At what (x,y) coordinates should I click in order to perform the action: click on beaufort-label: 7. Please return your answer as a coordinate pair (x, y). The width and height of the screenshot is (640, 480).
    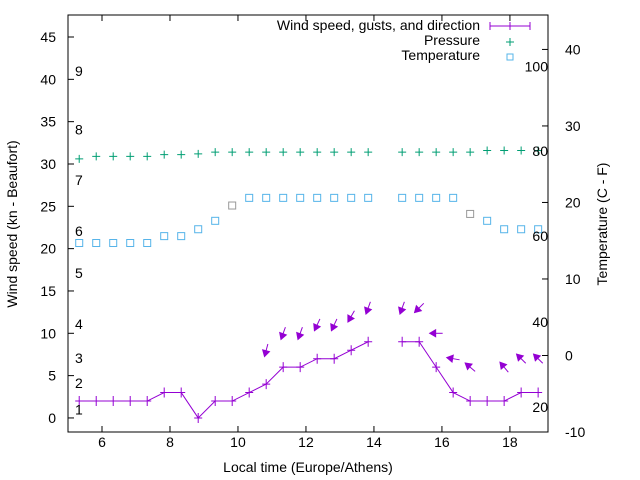
    Looking at the image, I should click on (79, 180).